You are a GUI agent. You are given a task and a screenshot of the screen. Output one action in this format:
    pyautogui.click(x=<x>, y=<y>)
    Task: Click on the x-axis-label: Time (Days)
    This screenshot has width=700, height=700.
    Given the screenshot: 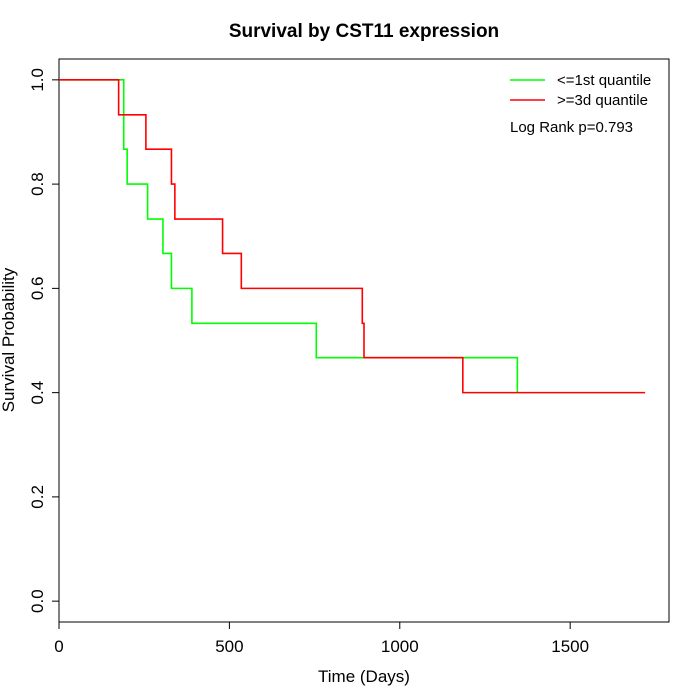 What is the action you would take?
    pyautogui.click(x=364, y=676)
    